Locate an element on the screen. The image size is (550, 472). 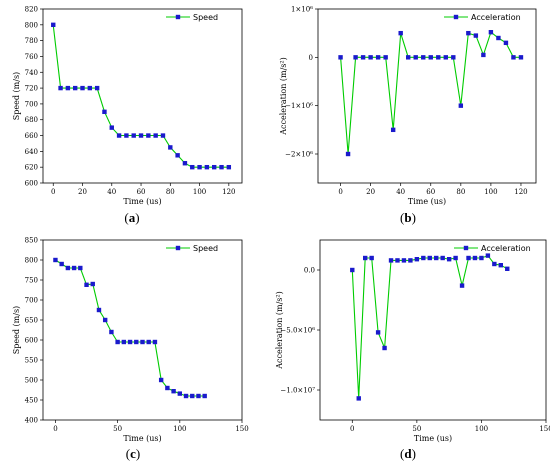
y-tick-label: 500 is located at coordinates (31, 381).